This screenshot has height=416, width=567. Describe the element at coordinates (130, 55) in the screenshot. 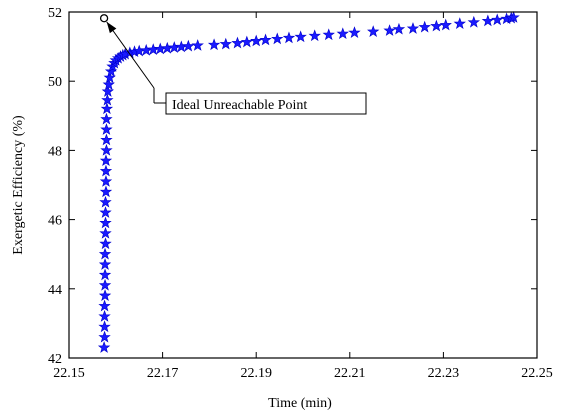

I see `annotation-arrow-line` at that location.